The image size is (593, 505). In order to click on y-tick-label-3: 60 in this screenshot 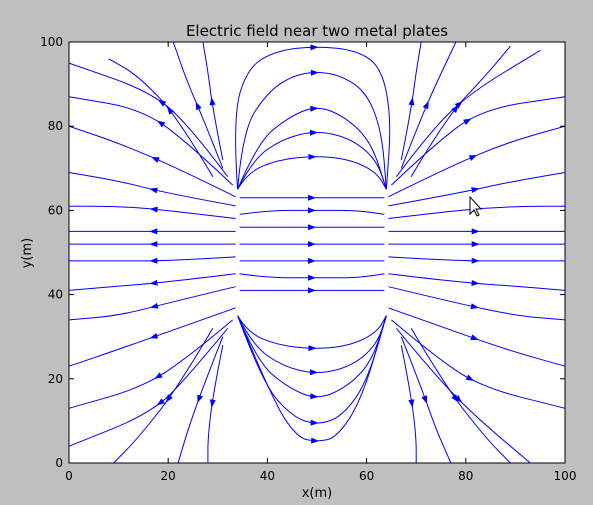, I will do `click(55, 210)`.